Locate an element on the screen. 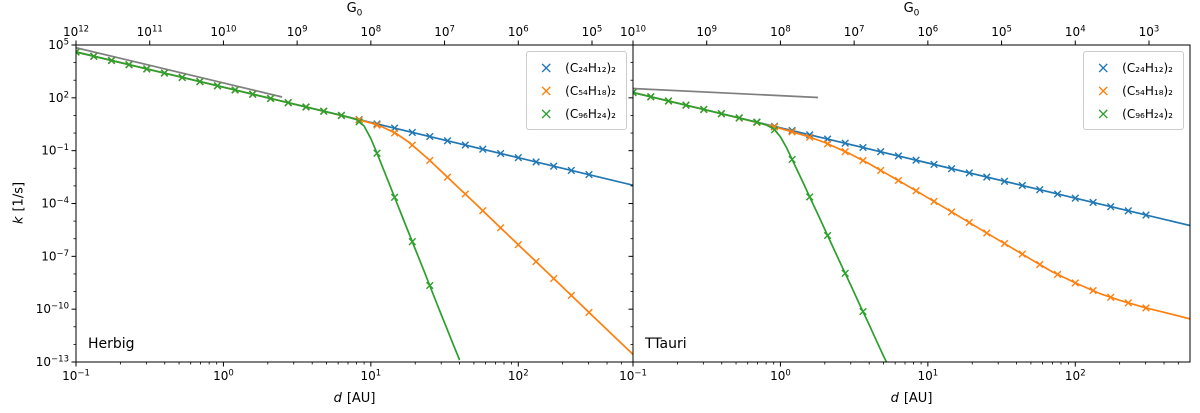 The height and width of the screenshot is (413, 1200). tick-label: 10⁹ is located at coordinates (297, 32).